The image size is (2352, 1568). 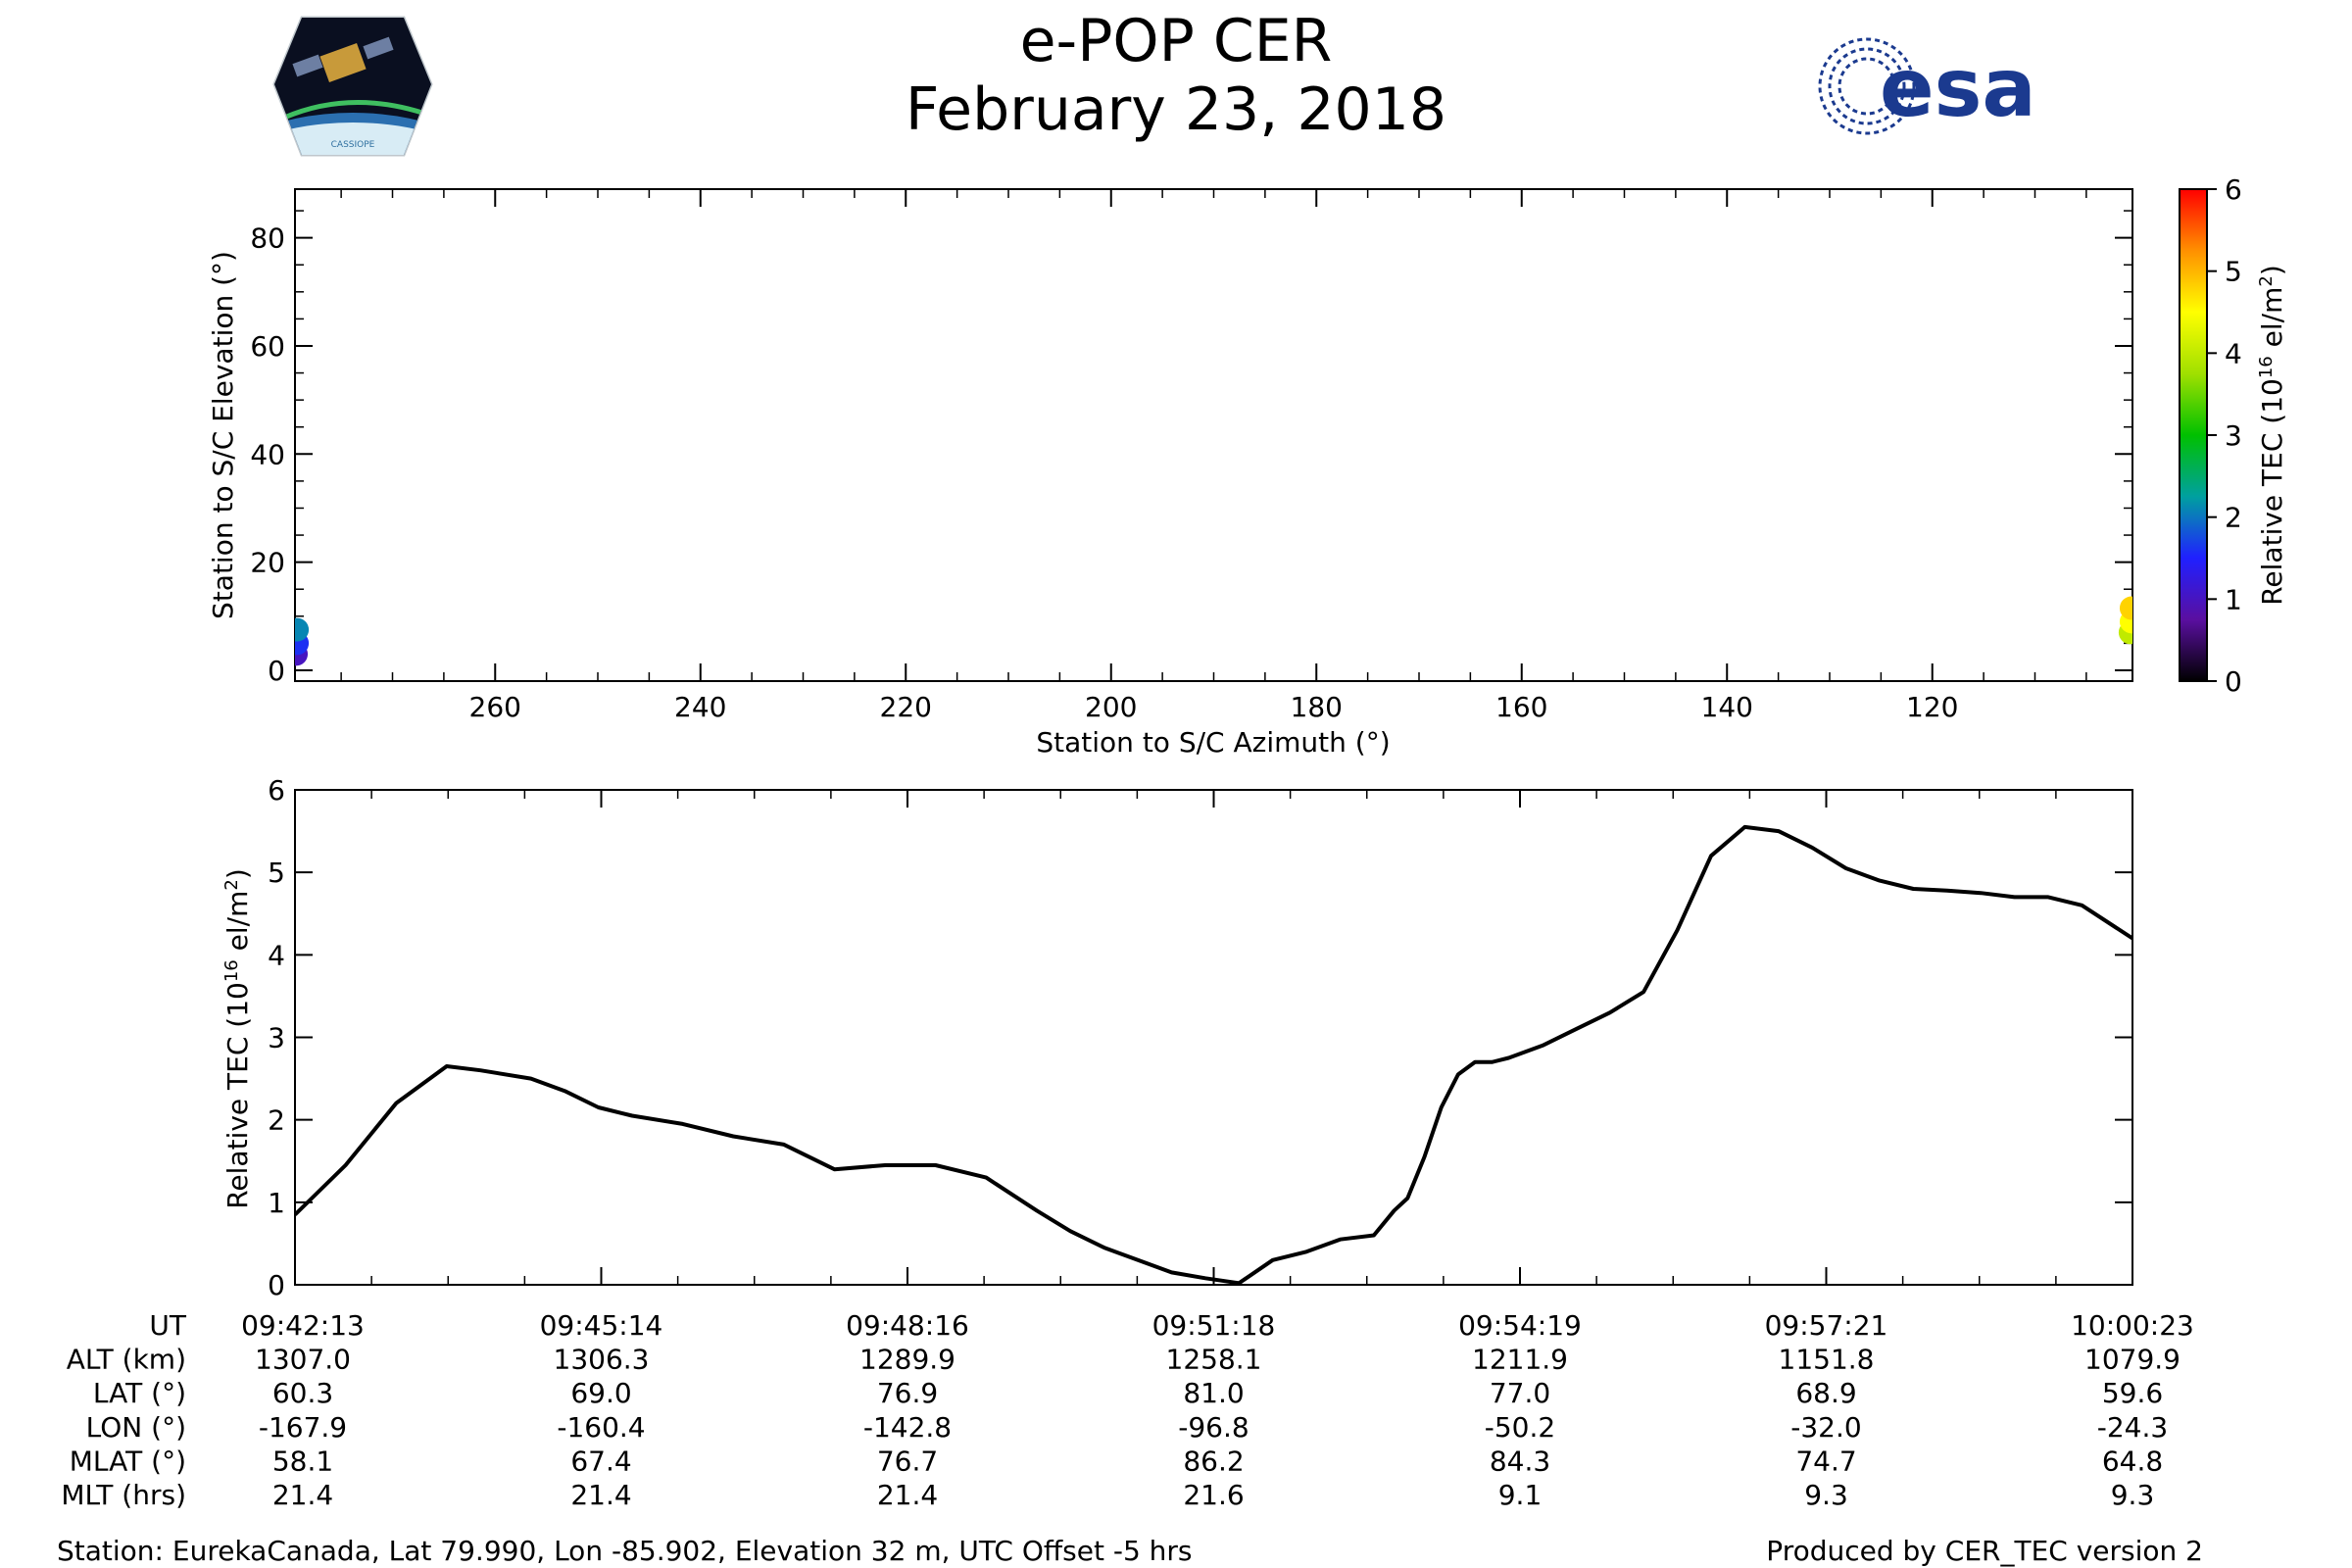 I want to click on ephemeris-row-label: LON (°), so click(x=136, y=1427).